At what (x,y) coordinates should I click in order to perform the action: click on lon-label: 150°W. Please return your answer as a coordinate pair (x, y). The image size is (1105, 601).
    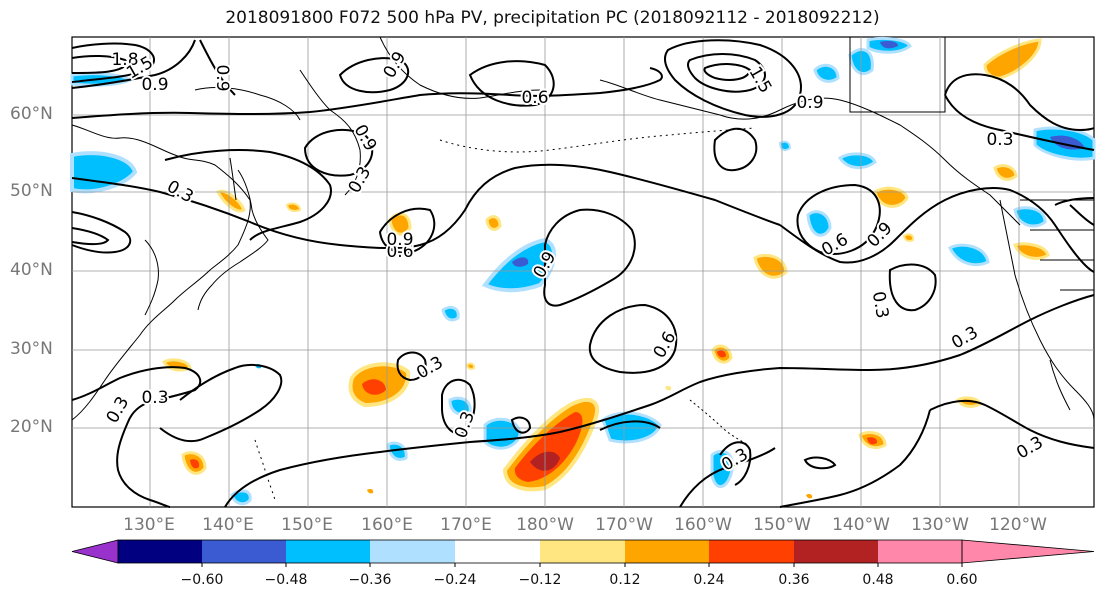
    Looking at the image, I should click on (782, 525).